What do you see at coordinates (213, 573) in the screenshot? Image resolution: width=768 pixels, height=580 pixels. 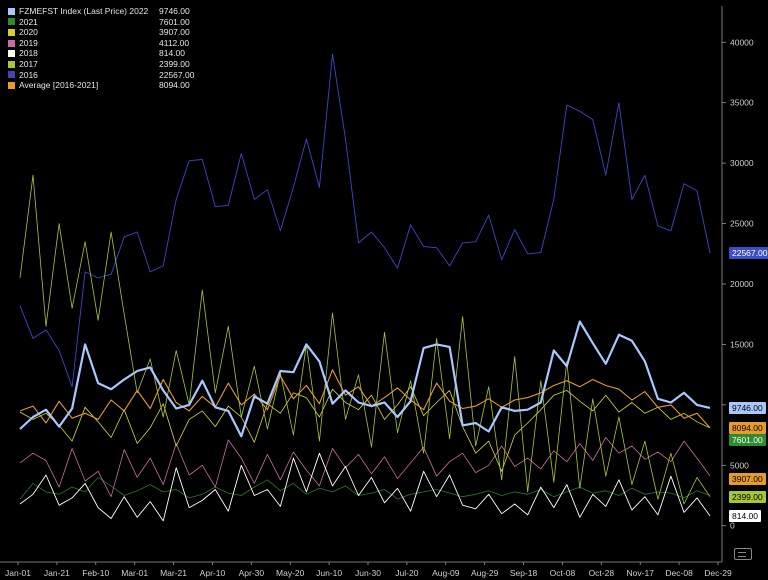 I see `x-tick-label: Apr-10` at bounding box center [213, 573].